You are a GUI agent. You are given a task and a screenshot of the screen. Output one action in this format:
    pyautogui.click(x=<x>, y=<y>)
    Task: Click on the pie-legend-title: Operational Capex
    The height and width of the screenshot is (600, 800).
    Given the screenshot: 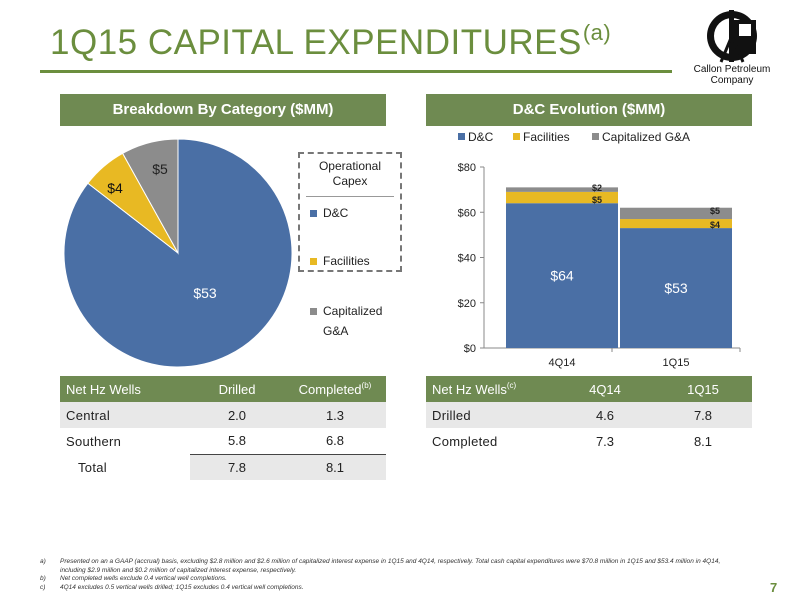 What is the action you would take?
    pyautogui.click(x=350, y=174)
    